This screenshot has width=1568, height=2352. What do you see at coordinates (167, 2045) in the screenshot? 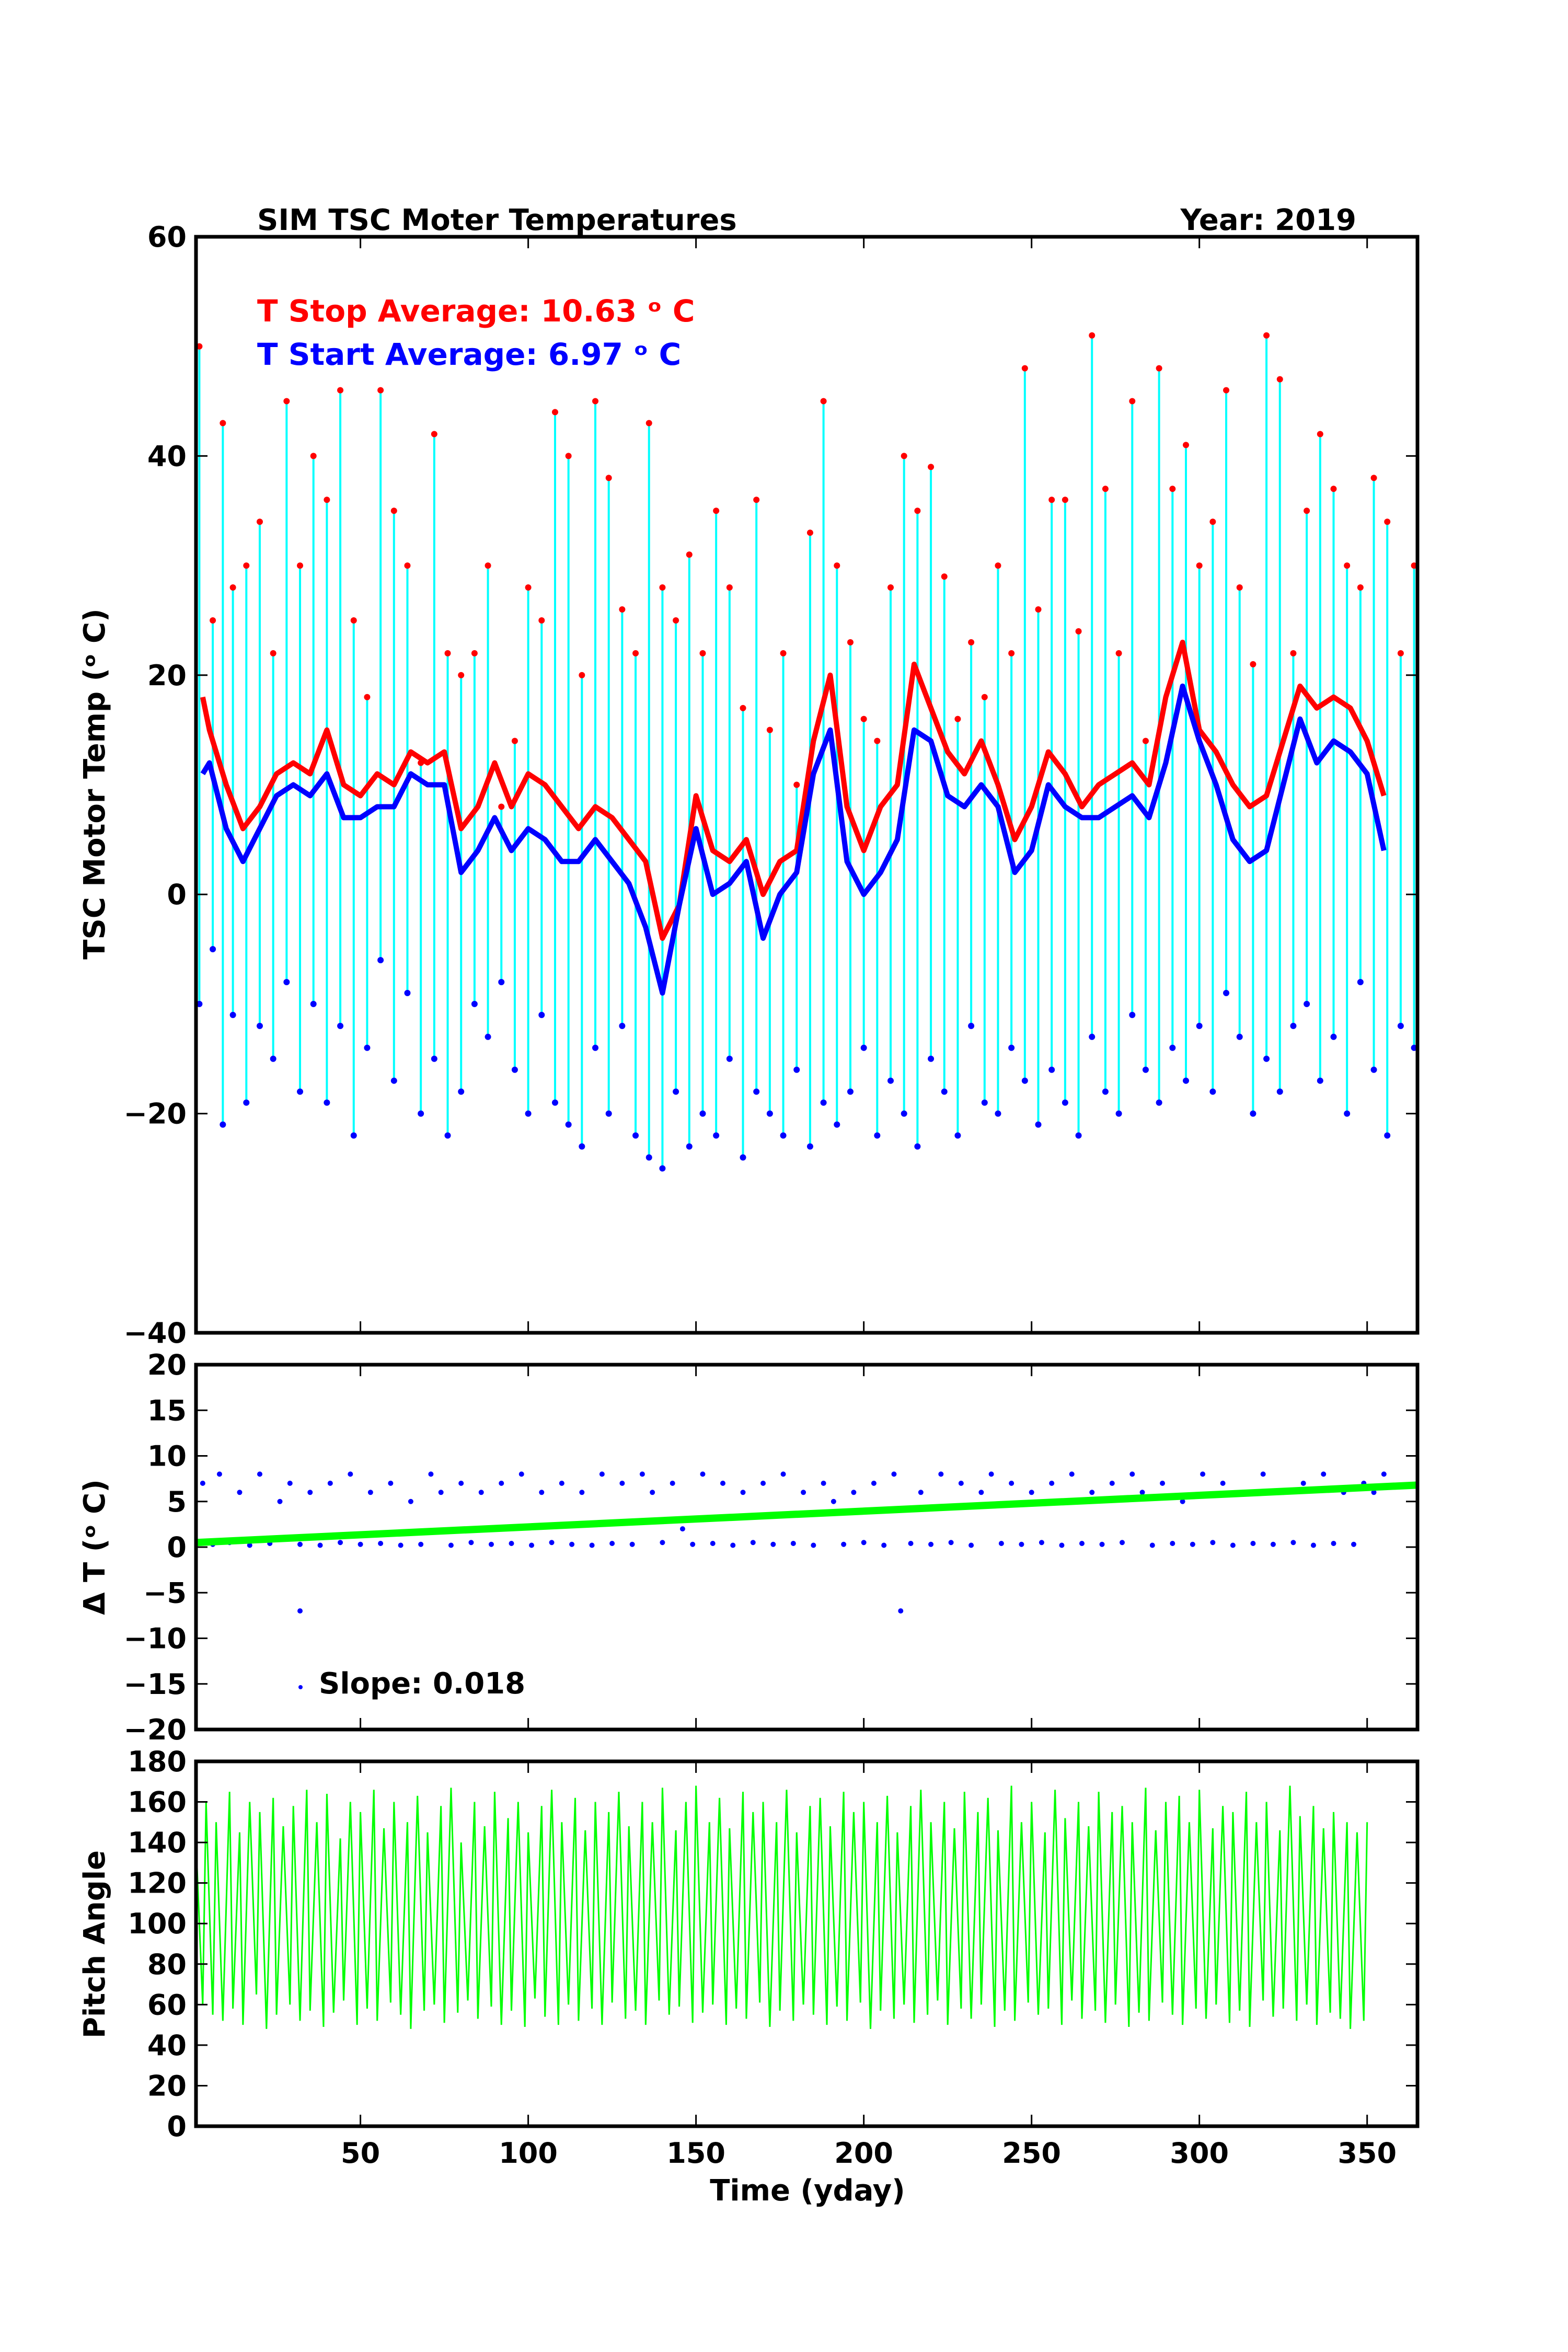
I see `y-tick-label: 40` at bounding box center [167, 2045].